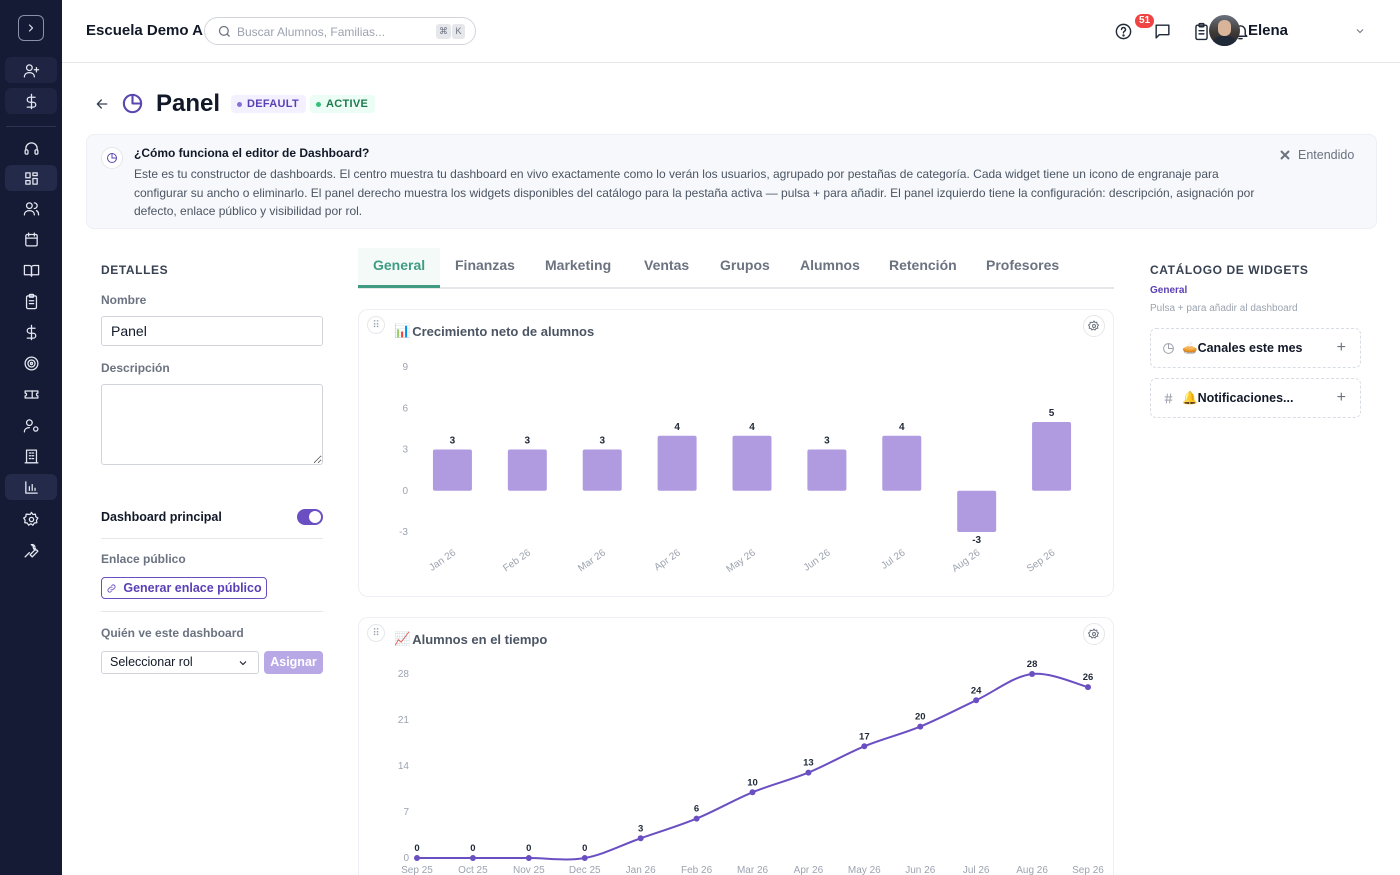 The image size is (1400, 875). I want to click on y-tick-label: 3, so click(405, 450).